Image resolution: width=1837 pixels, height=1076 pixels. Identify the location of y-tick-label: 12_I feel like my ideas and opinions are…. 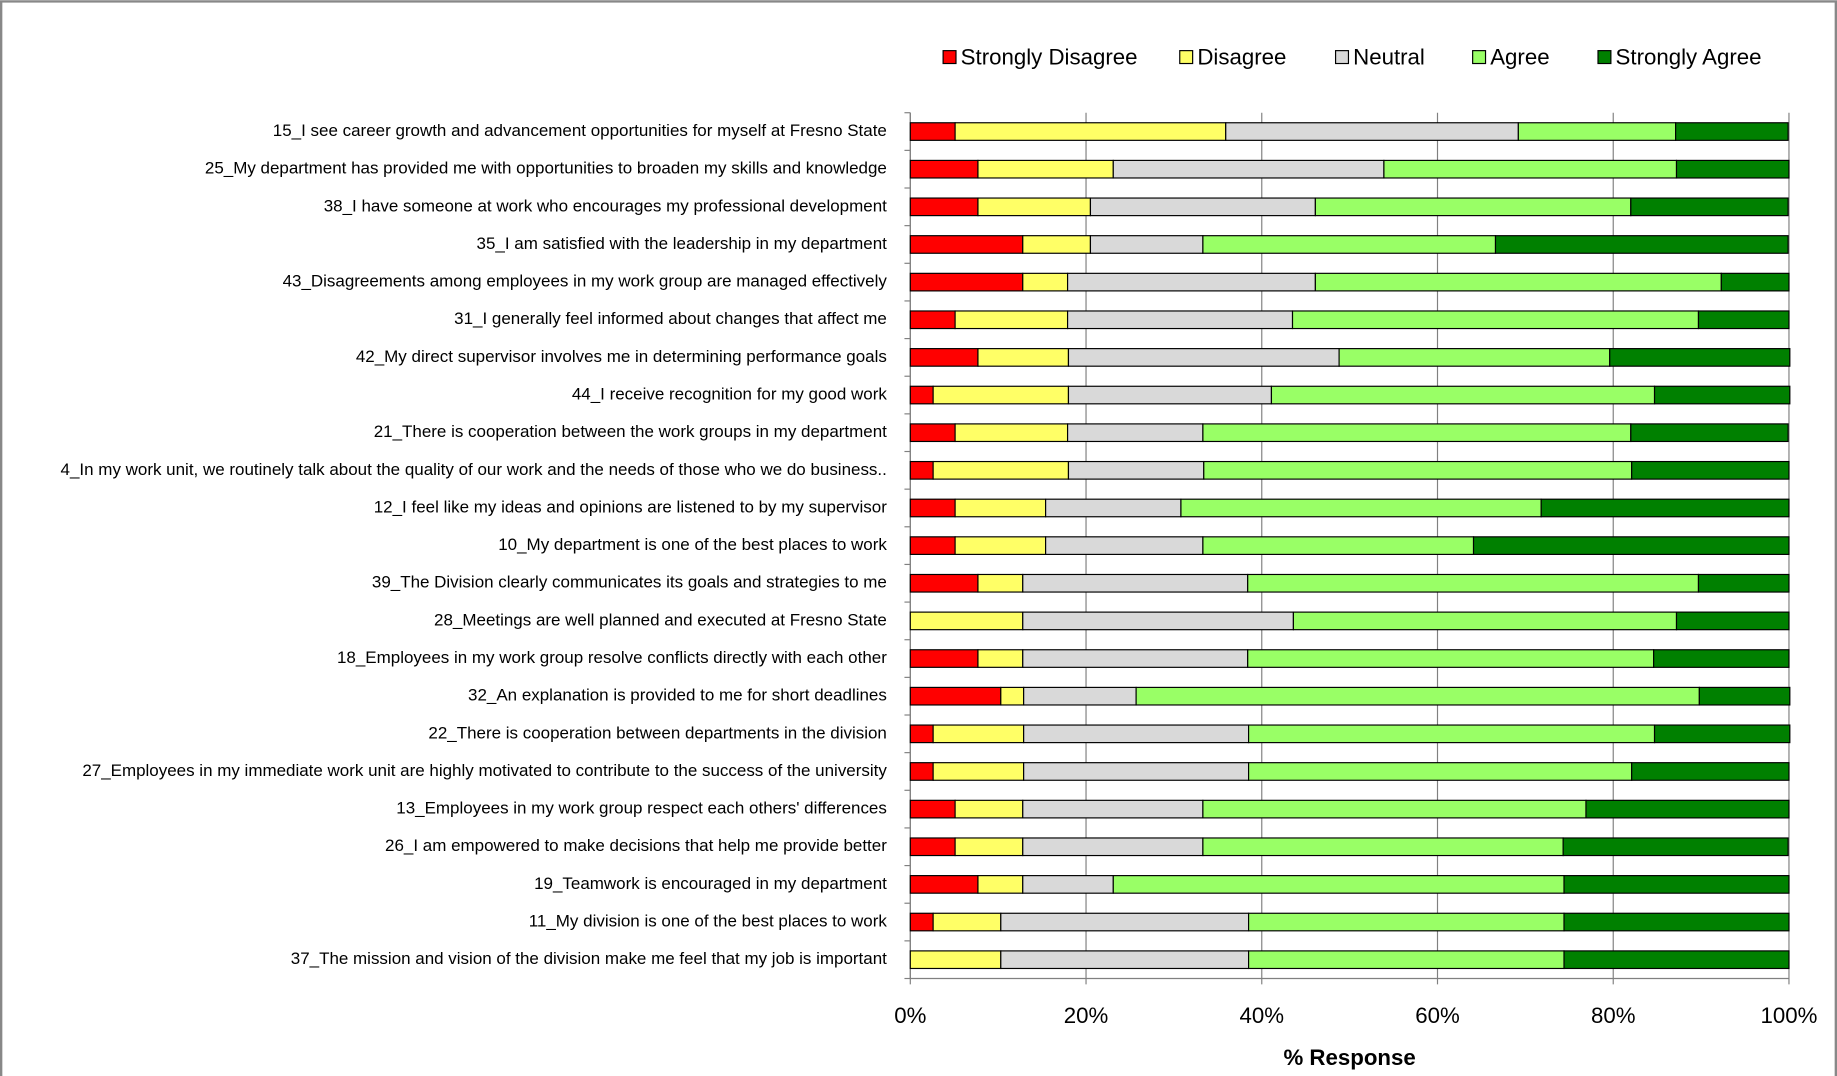
(630, 506).